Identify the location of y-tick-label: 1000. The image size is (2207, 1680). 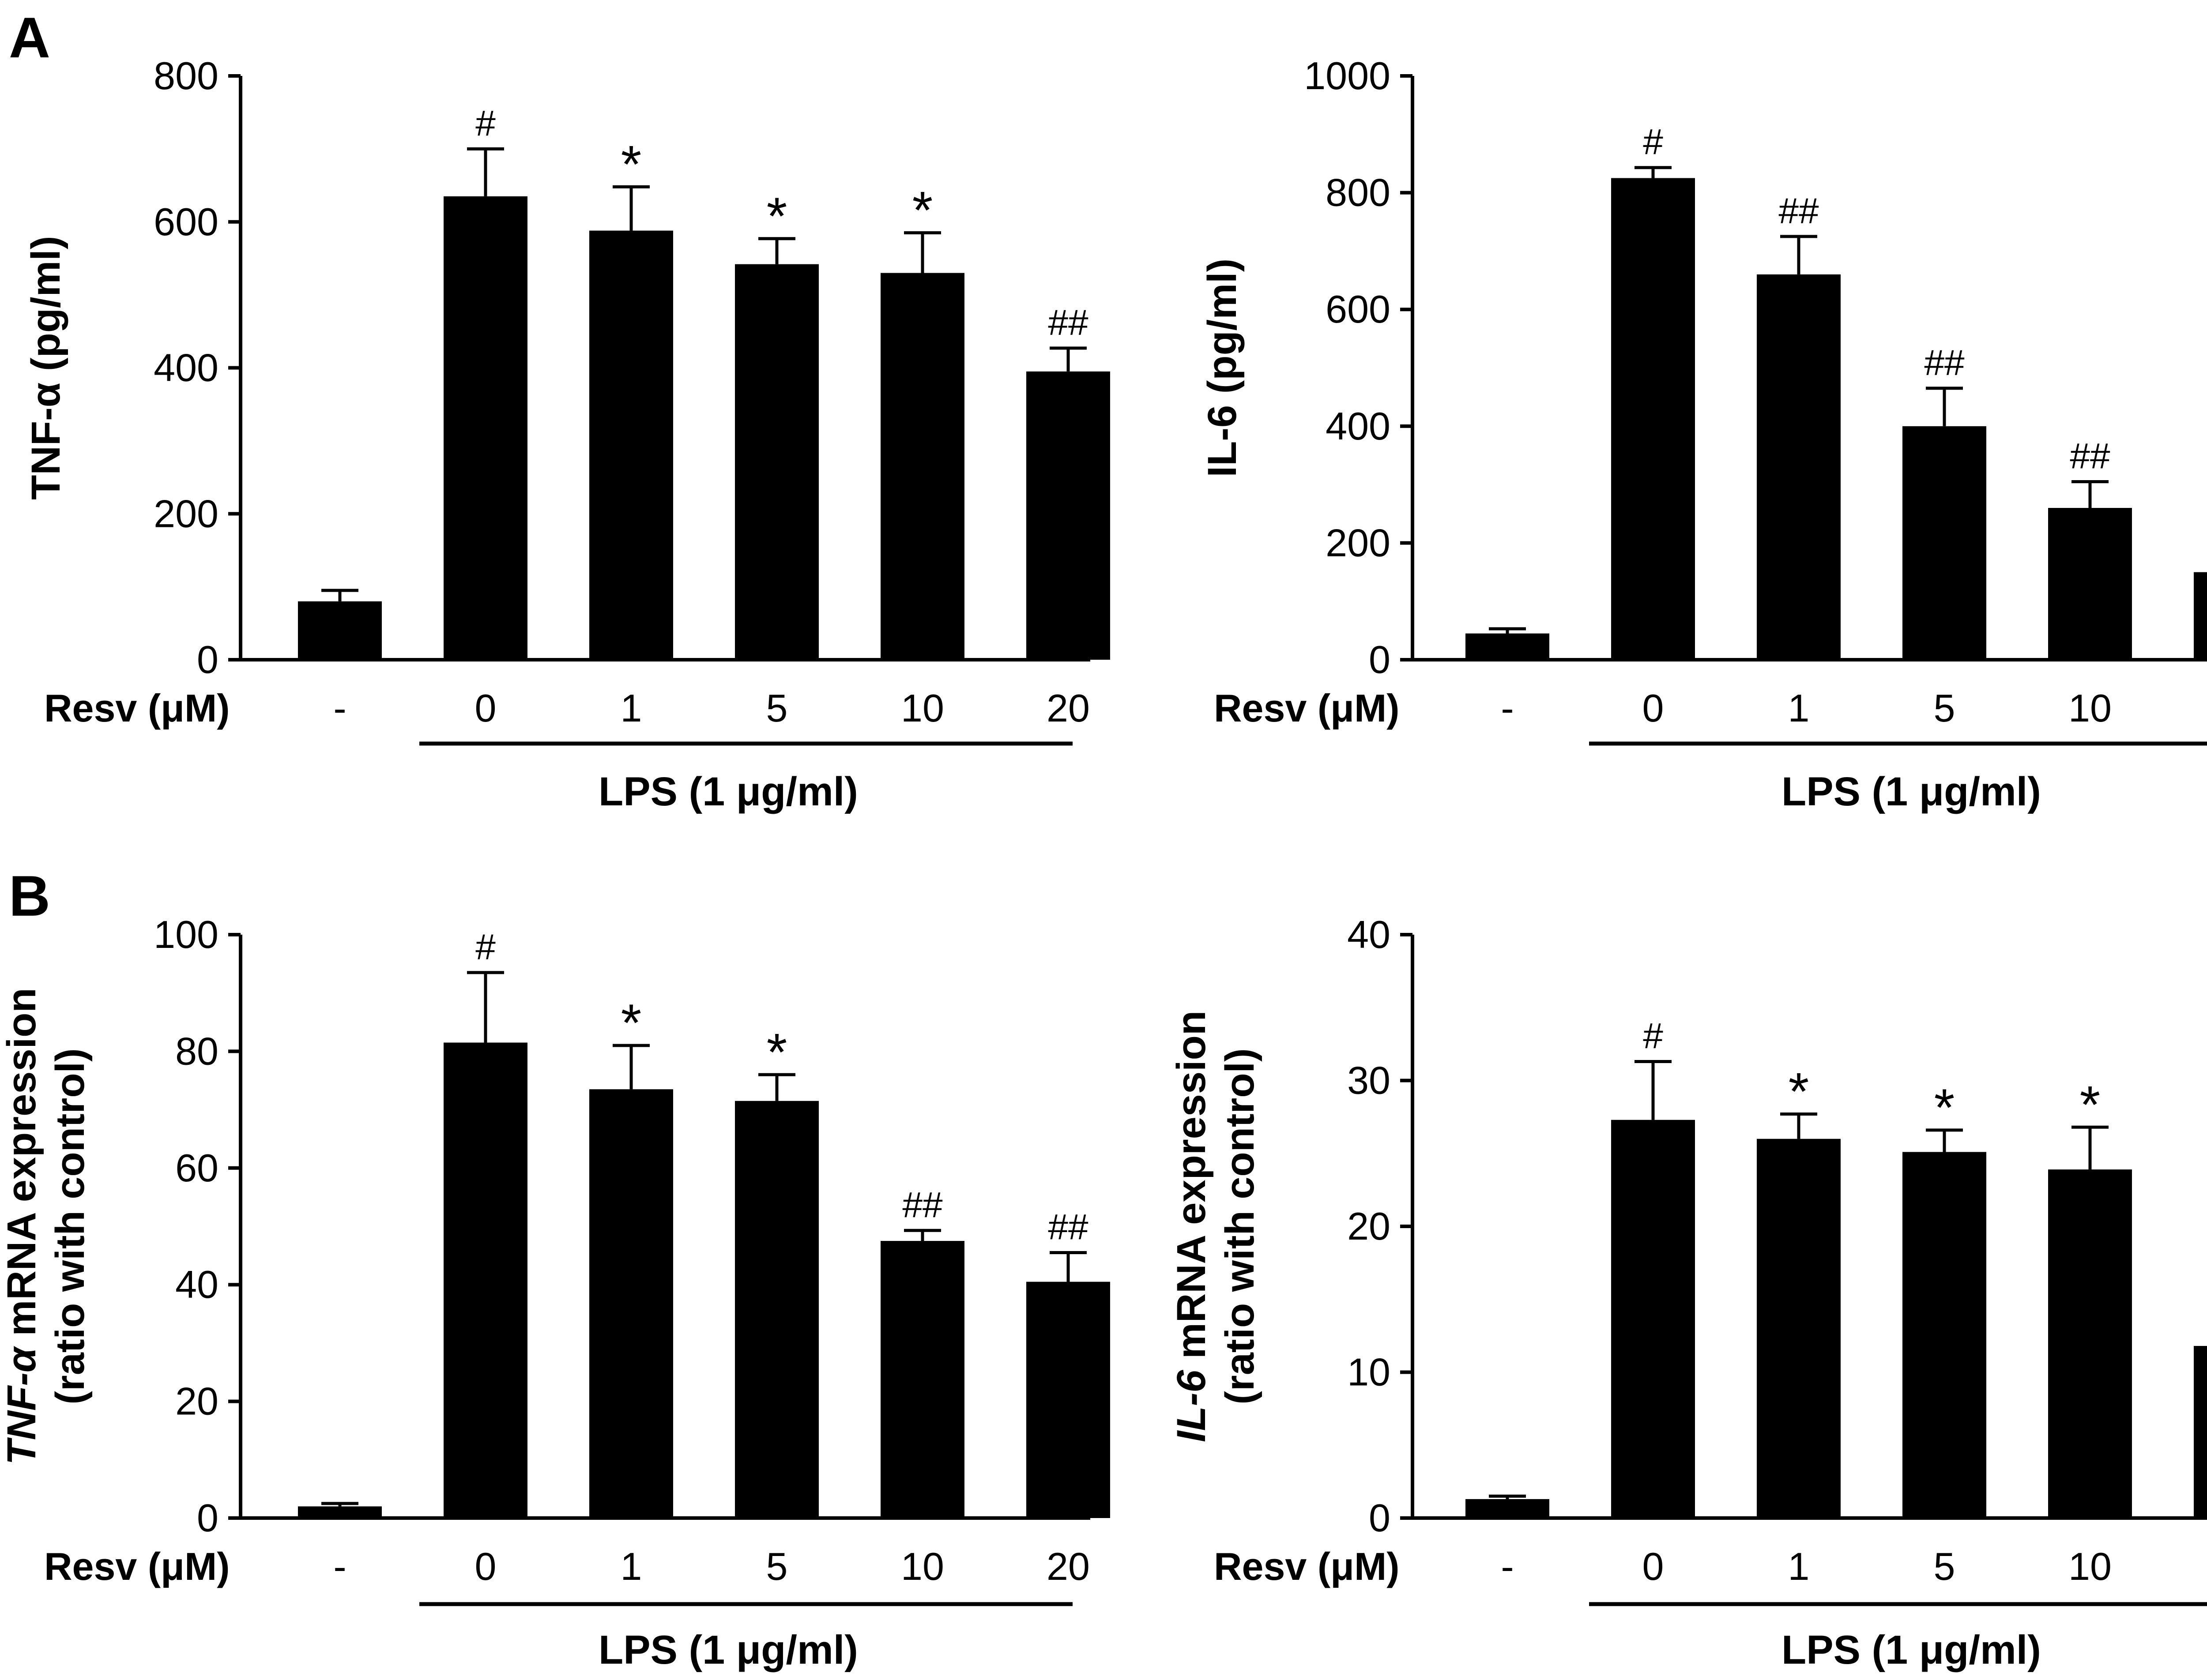
(1347, 76).